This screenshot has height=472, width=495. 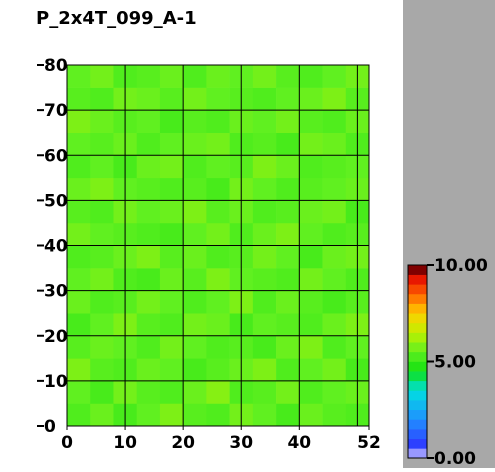 I want to click on y-tick-label: 50, so click(x=56, y=201).